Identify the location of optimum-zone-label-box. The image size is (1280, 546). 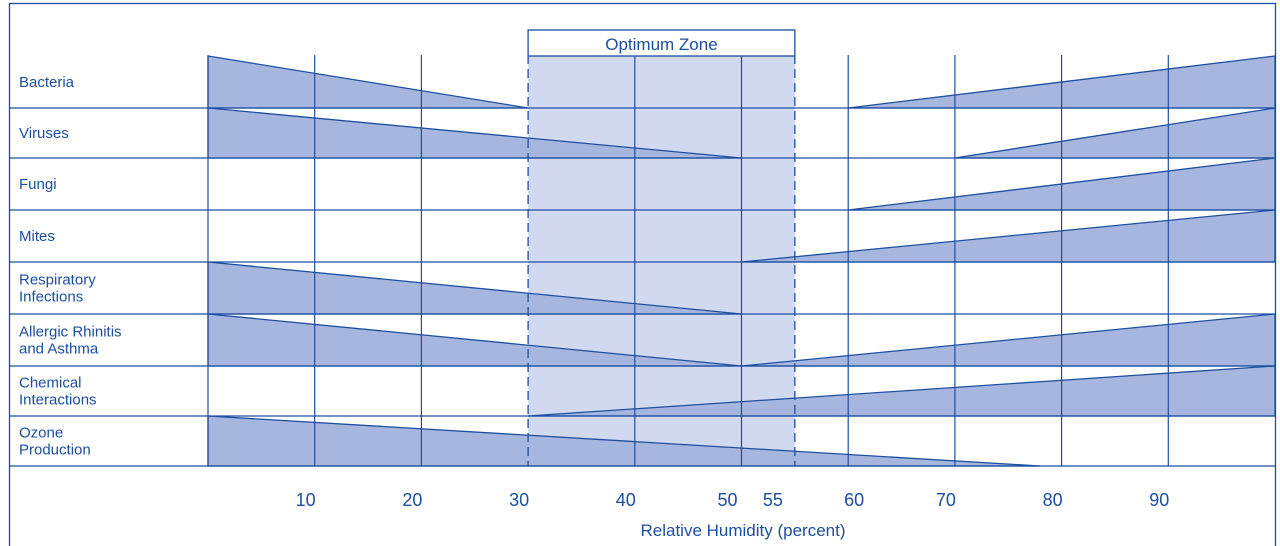
(661, 43).